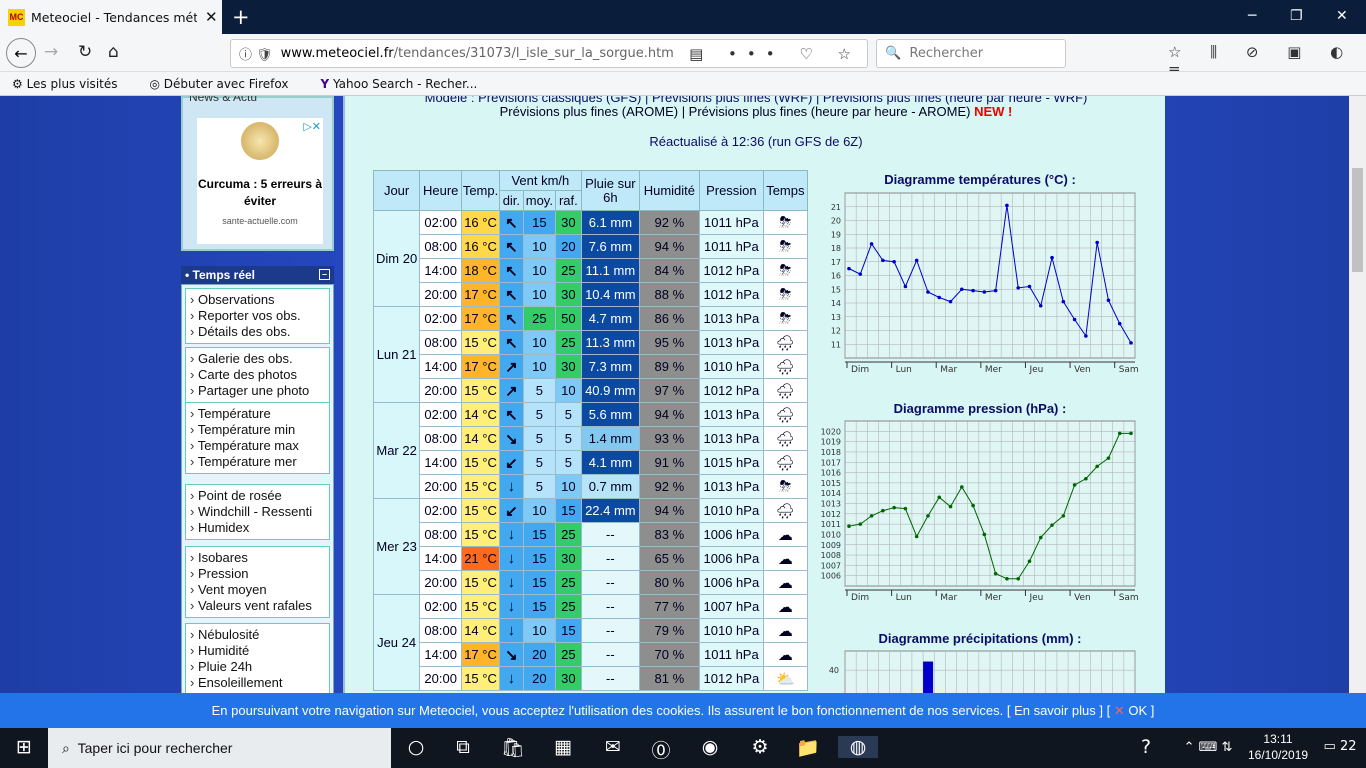  What do you see at coordinates (760, 747) in the screenshot?
I see `settings-app-icon: ⚙` at bounding box center [760, 747].